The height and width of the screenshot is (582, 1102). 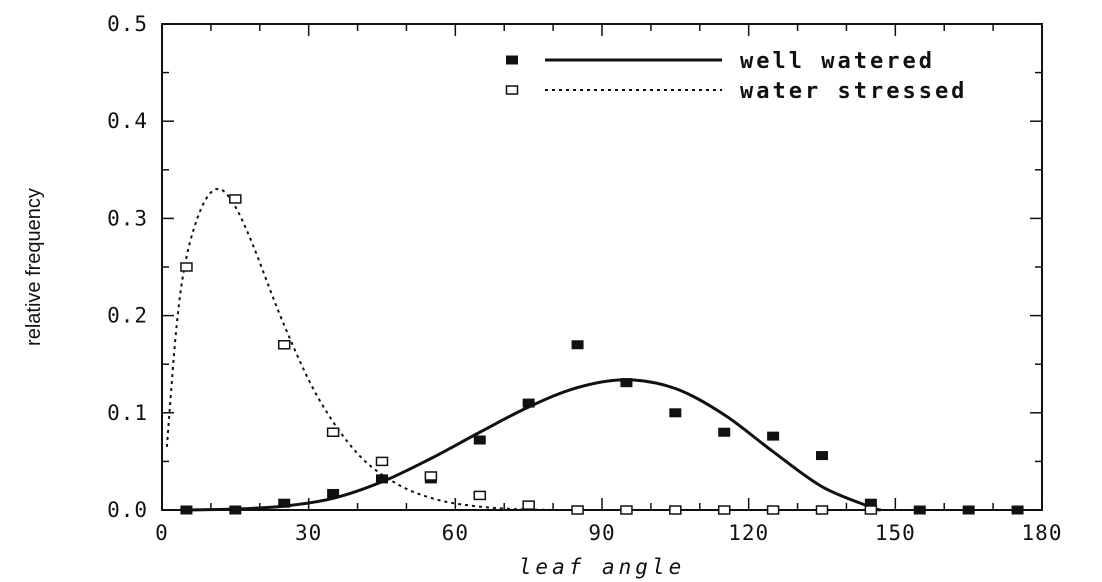 What do you see at coordinates (534, 445) in the screenshot?
I see `series-1-fit-curve` at bounding box center [534, 445].